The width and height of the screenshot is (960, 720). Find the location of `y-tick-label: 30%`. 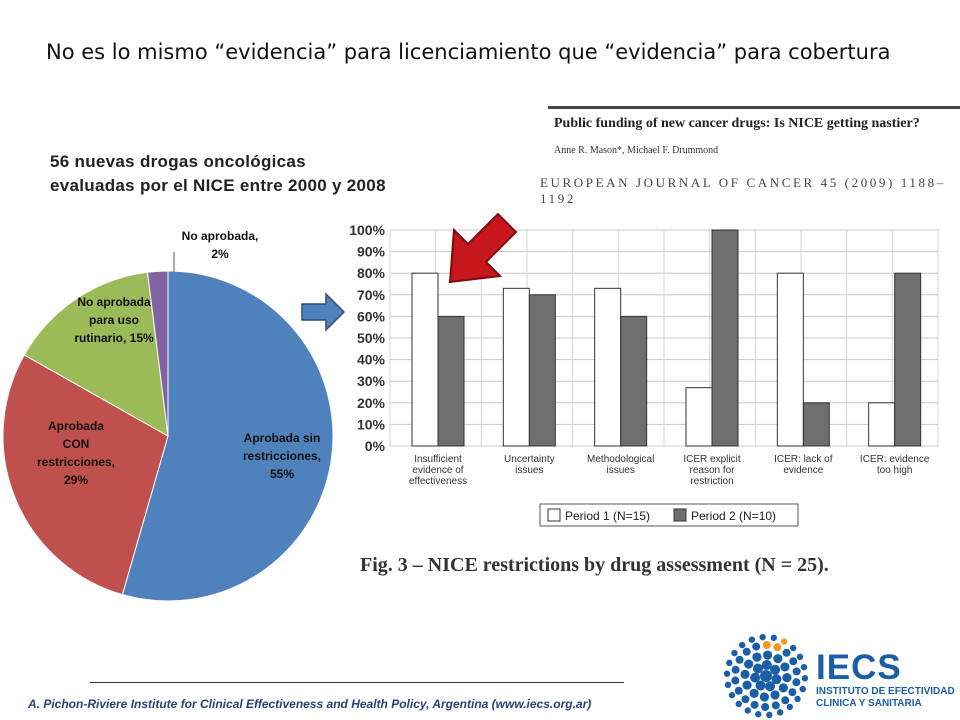

y-tick-label: 30% is located at coordinates (371, 381).